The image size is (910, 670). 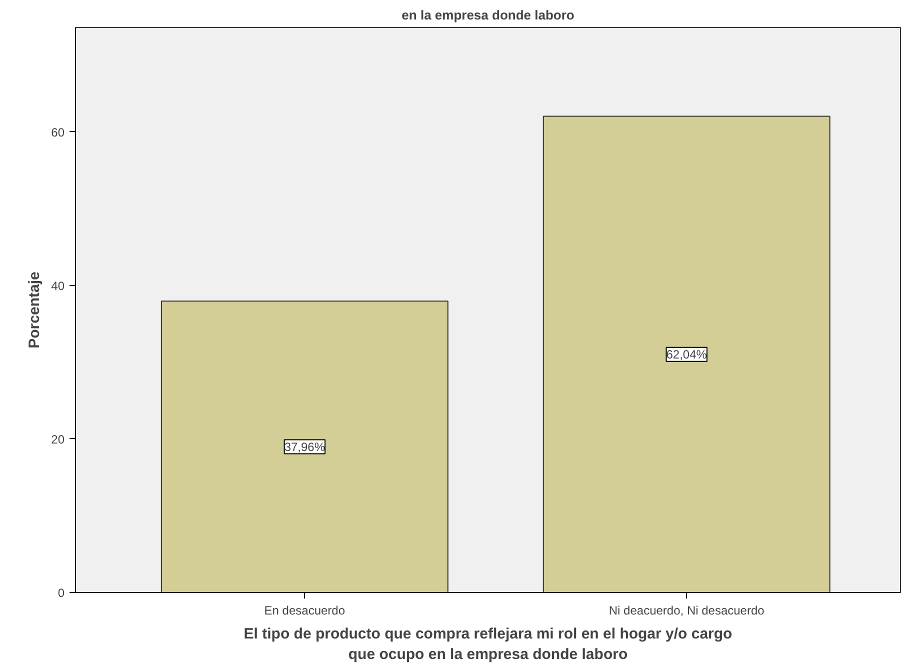 What do you see at coordinates (686, 611) in the screenshot?
I see `x-tick-label: Ni deacuerdo, Ni desacuerdo` at bounding box center [686, 611].